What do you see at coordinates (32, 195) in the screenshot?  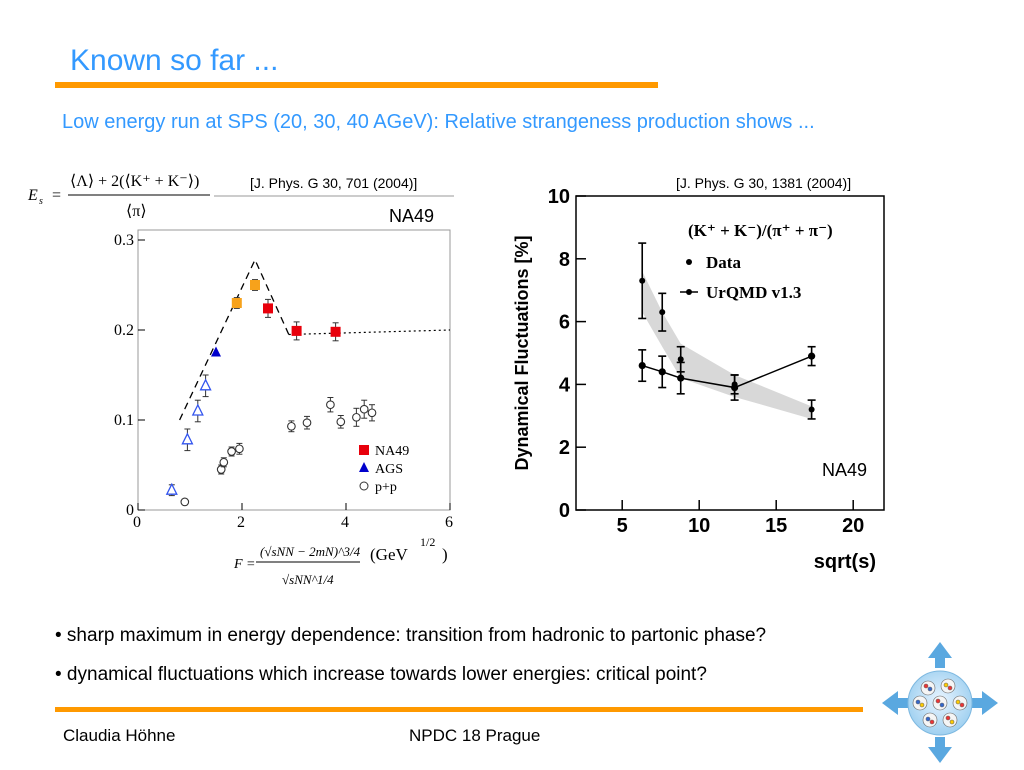 I see `formula-es-lhs: E` at bounding box center [32, 195].